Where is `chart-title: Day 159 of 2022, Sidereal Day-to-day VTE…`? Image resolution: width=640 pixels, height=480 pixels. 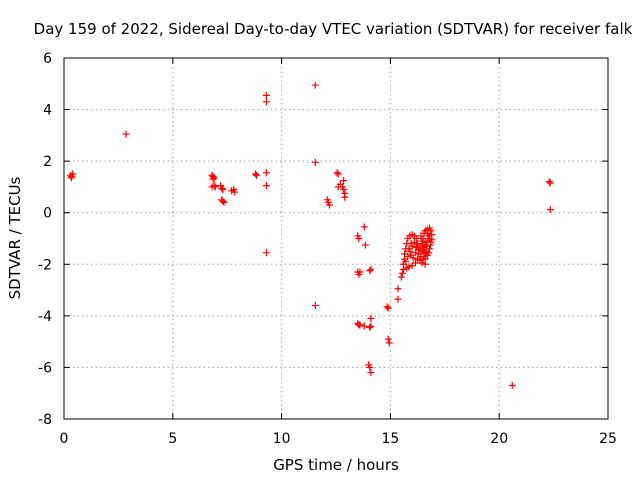
chart-title: Day 159 of 2022, Sidereal Day-to-day VTE… is located at coordinates (333, 29).